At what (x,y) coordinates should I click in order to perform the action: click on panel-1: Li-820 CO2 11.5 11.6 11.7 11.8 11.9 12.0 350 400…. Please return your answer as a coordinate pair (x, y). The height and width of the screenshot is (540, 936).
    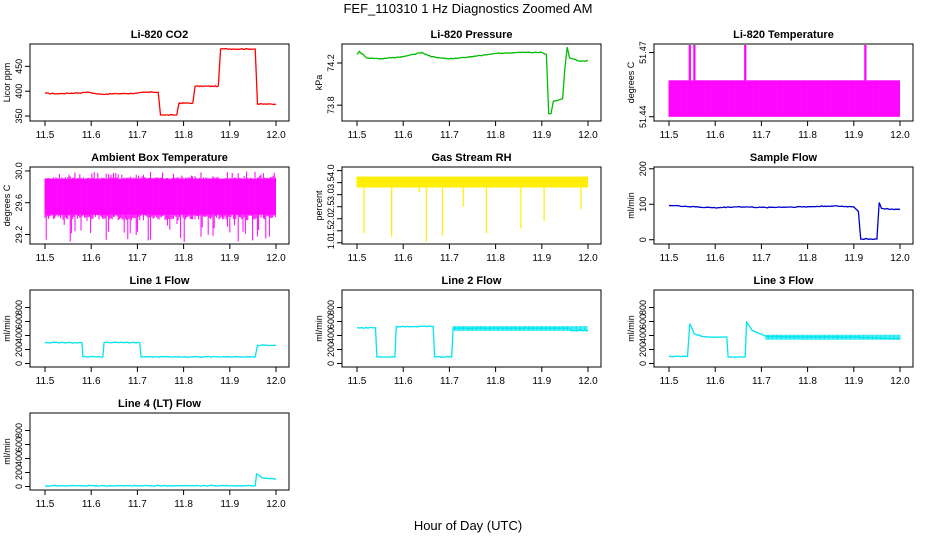
    Looking at the image, I should click on (146, 85).